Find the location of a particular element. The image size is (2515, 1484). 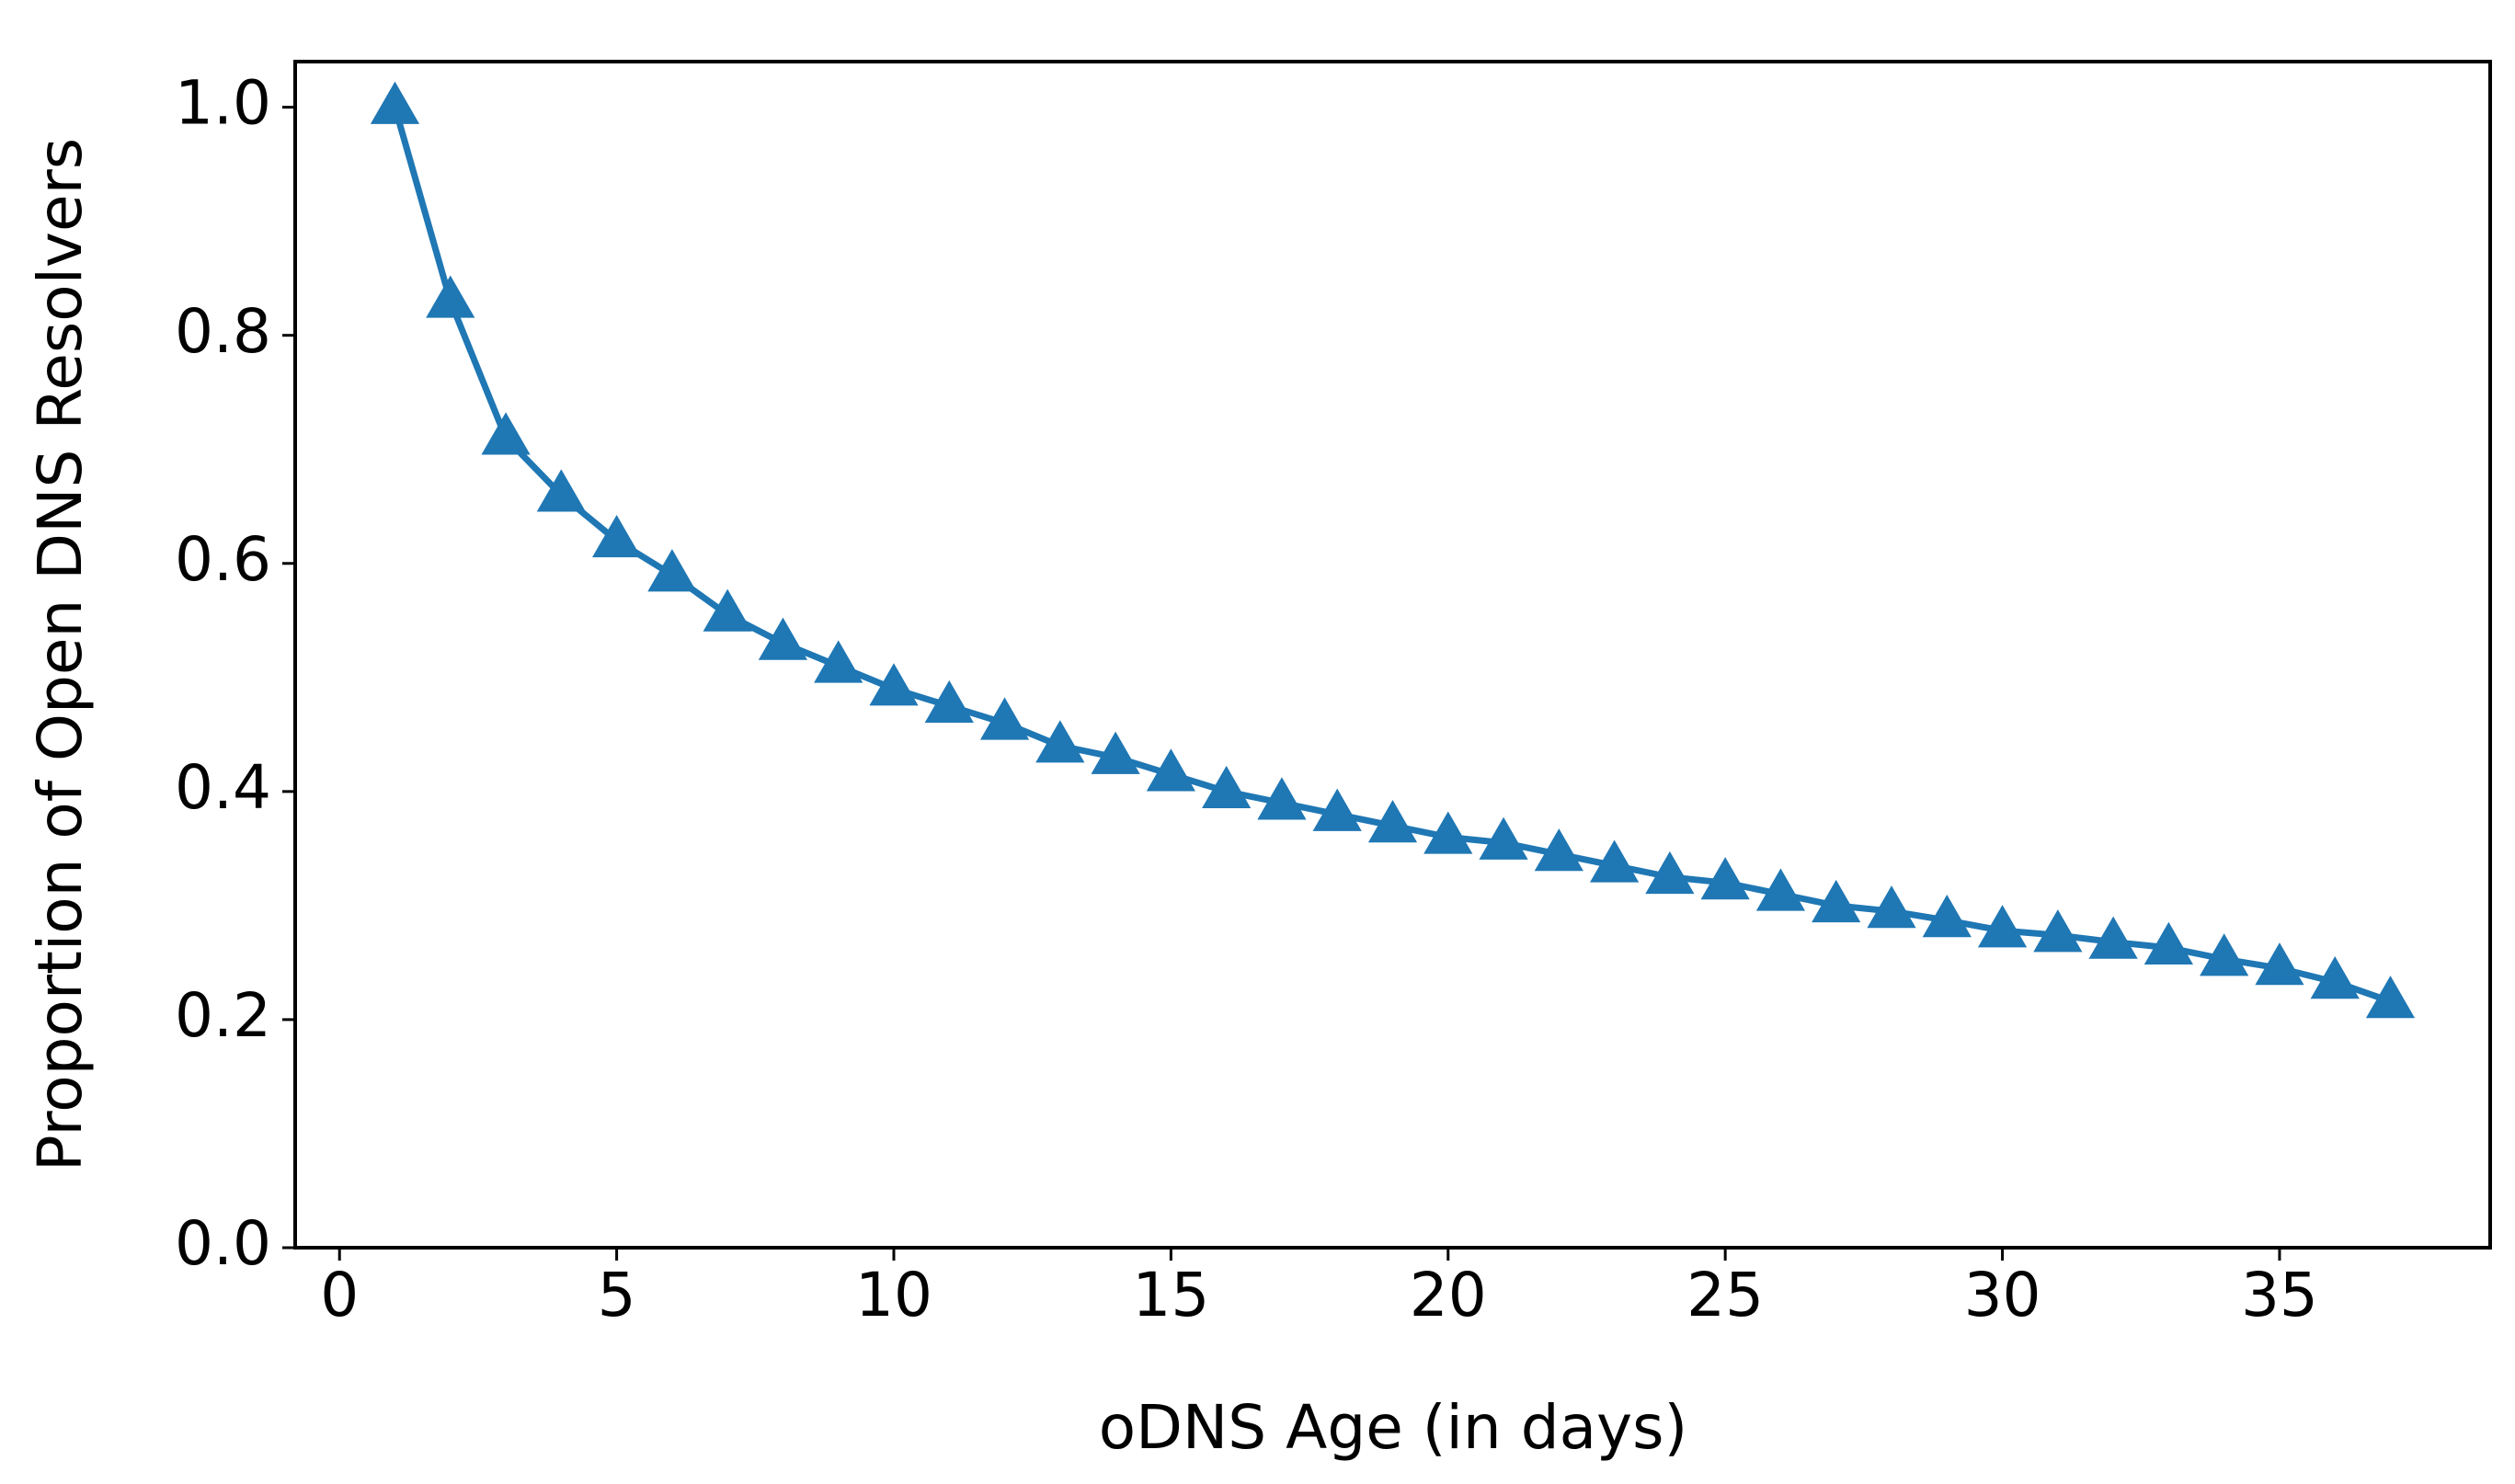

x-tick-label: 20 is located at coordinates (1448, 1295).